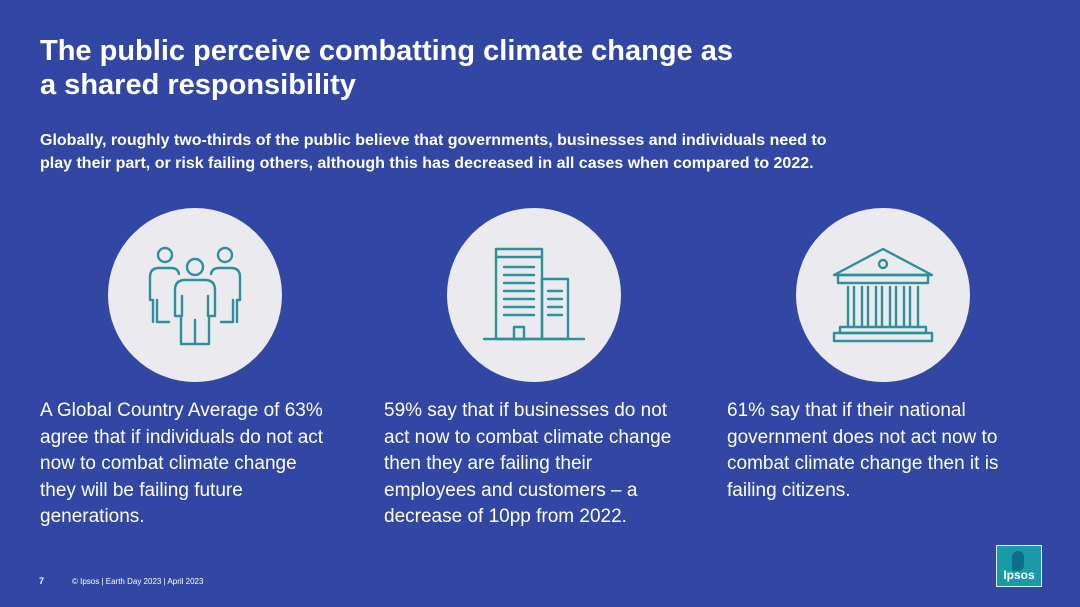 Image resolution: width=1080 pixels, height=607 pixels. Describe the element at coordinates (863, 463) in the screenshot. I see `stat-line: combat climate change then it is` at that location.